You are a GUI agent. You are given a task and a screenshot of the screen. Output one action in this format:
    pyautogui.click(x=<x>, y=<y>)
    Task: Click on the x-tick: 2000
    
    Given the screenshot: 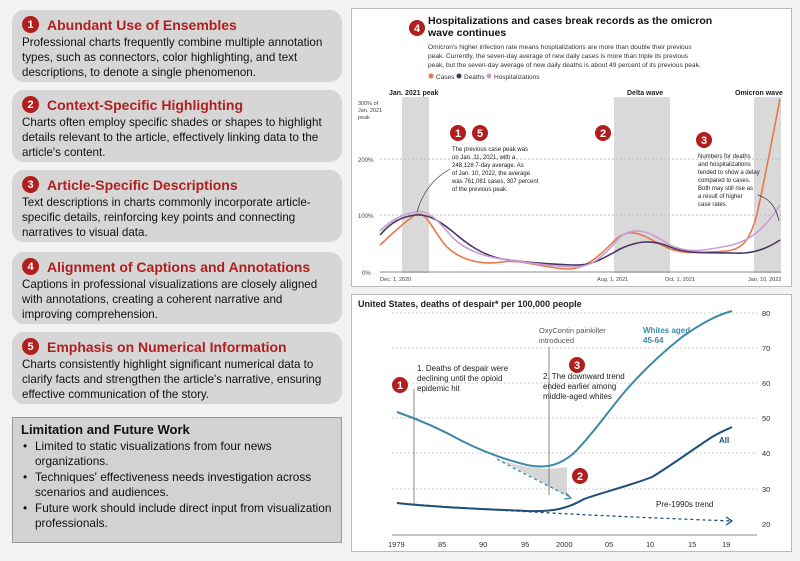 What is the action you would take?
    pyautogui.click(x=564, y=544)
    